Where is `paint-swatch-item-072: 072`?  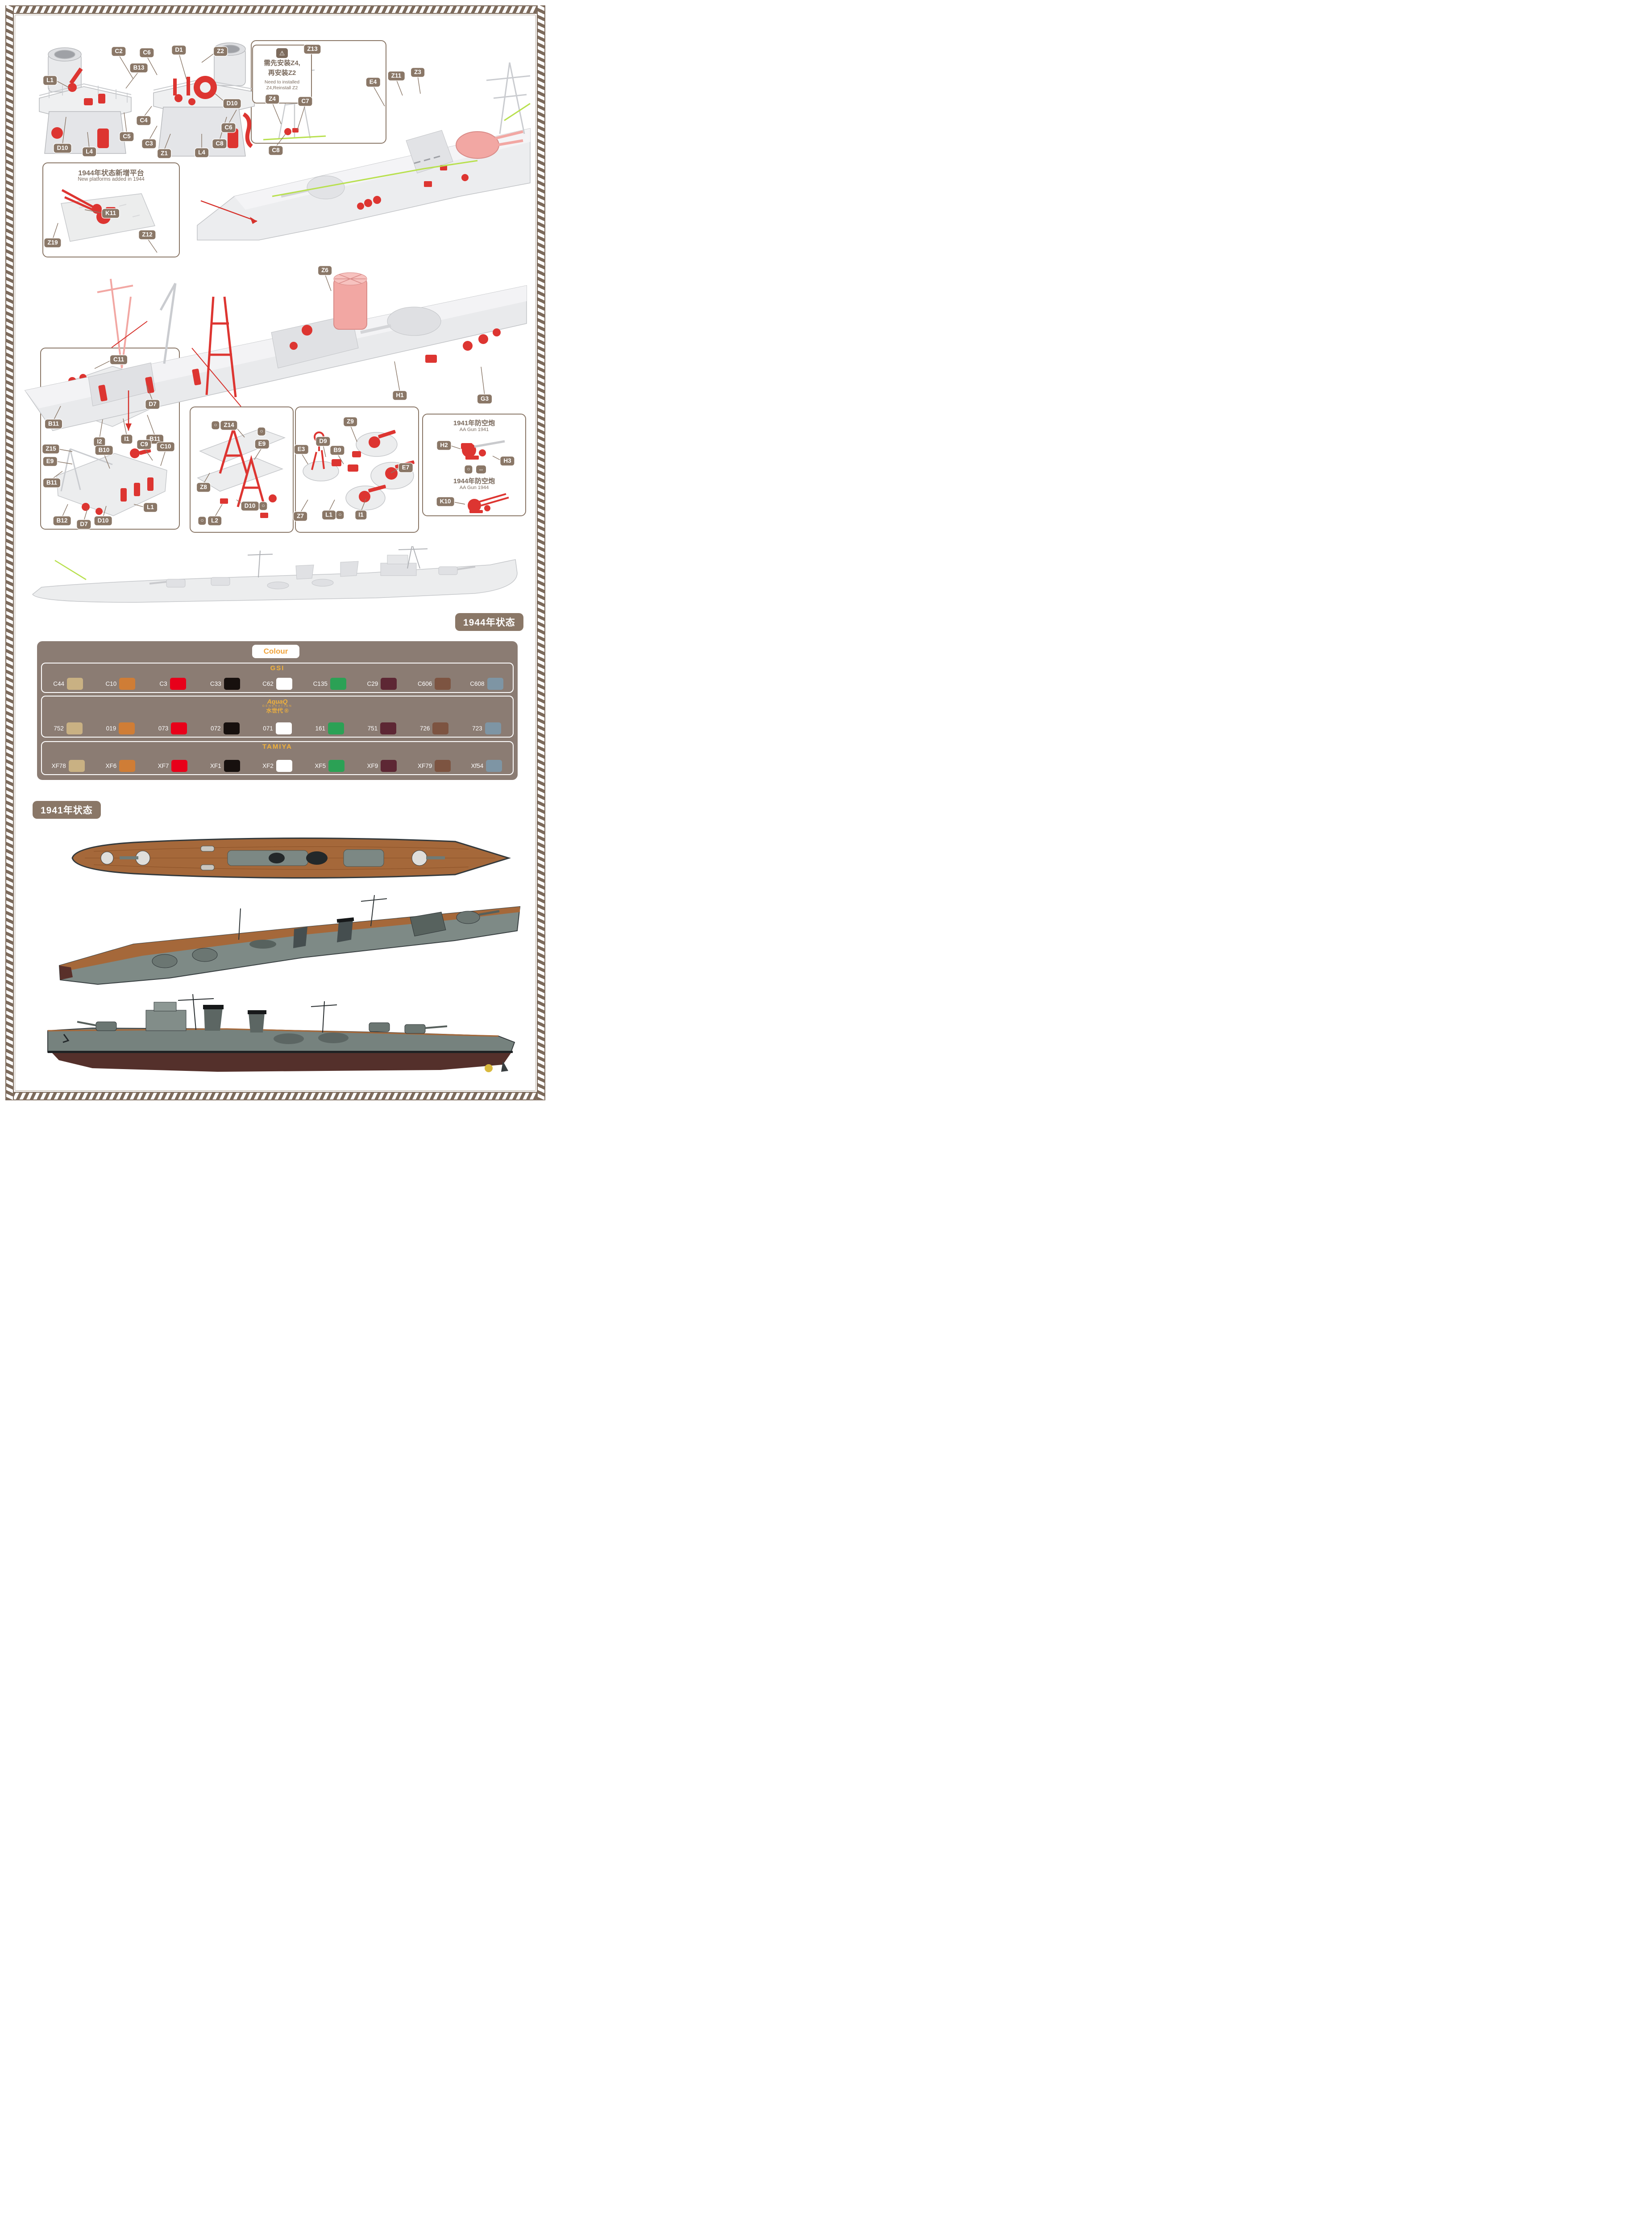
paint-swatch-item-072: 072 is located at coordinates (225, 728).